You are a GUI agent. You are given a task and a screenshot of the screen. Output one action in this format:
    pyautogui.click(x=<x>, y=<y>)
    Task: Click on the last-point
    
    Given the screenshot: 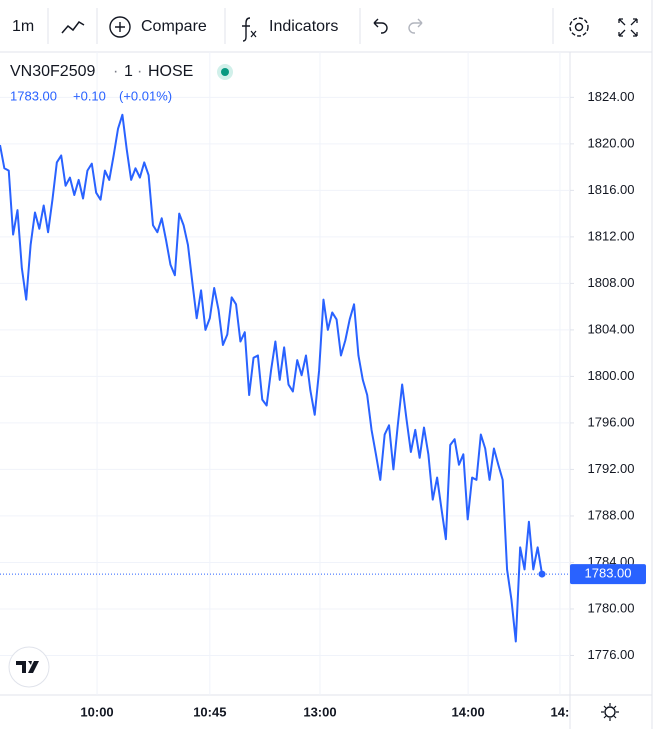 What is the action you would take?
    pyautogui.click(x=542, y=574)
    